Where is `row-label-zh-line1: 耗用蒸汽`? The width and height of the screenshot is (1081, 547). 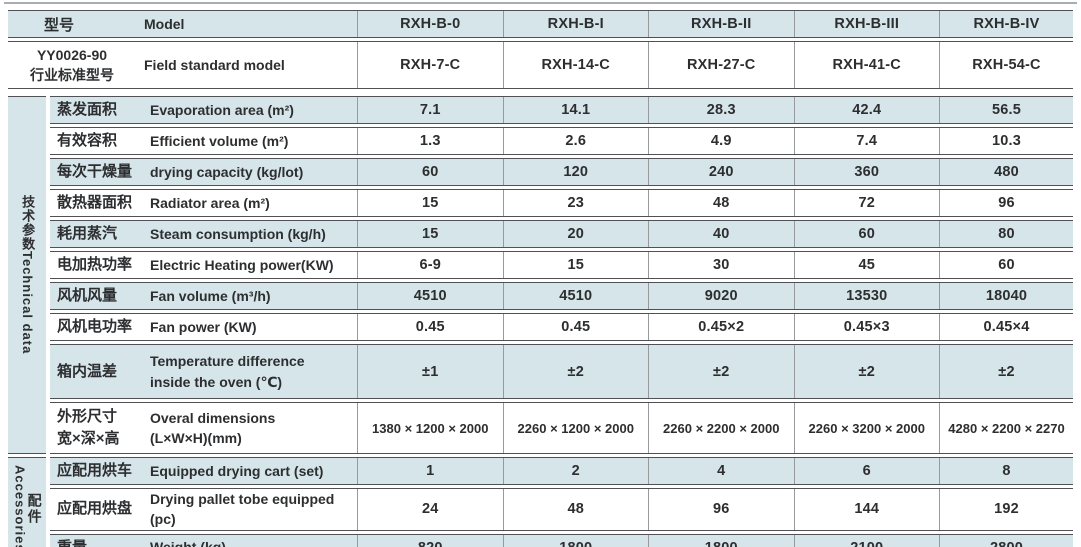 row-label-zh-line1: 耗用蒸汽 is located at coordinates (87, 234).